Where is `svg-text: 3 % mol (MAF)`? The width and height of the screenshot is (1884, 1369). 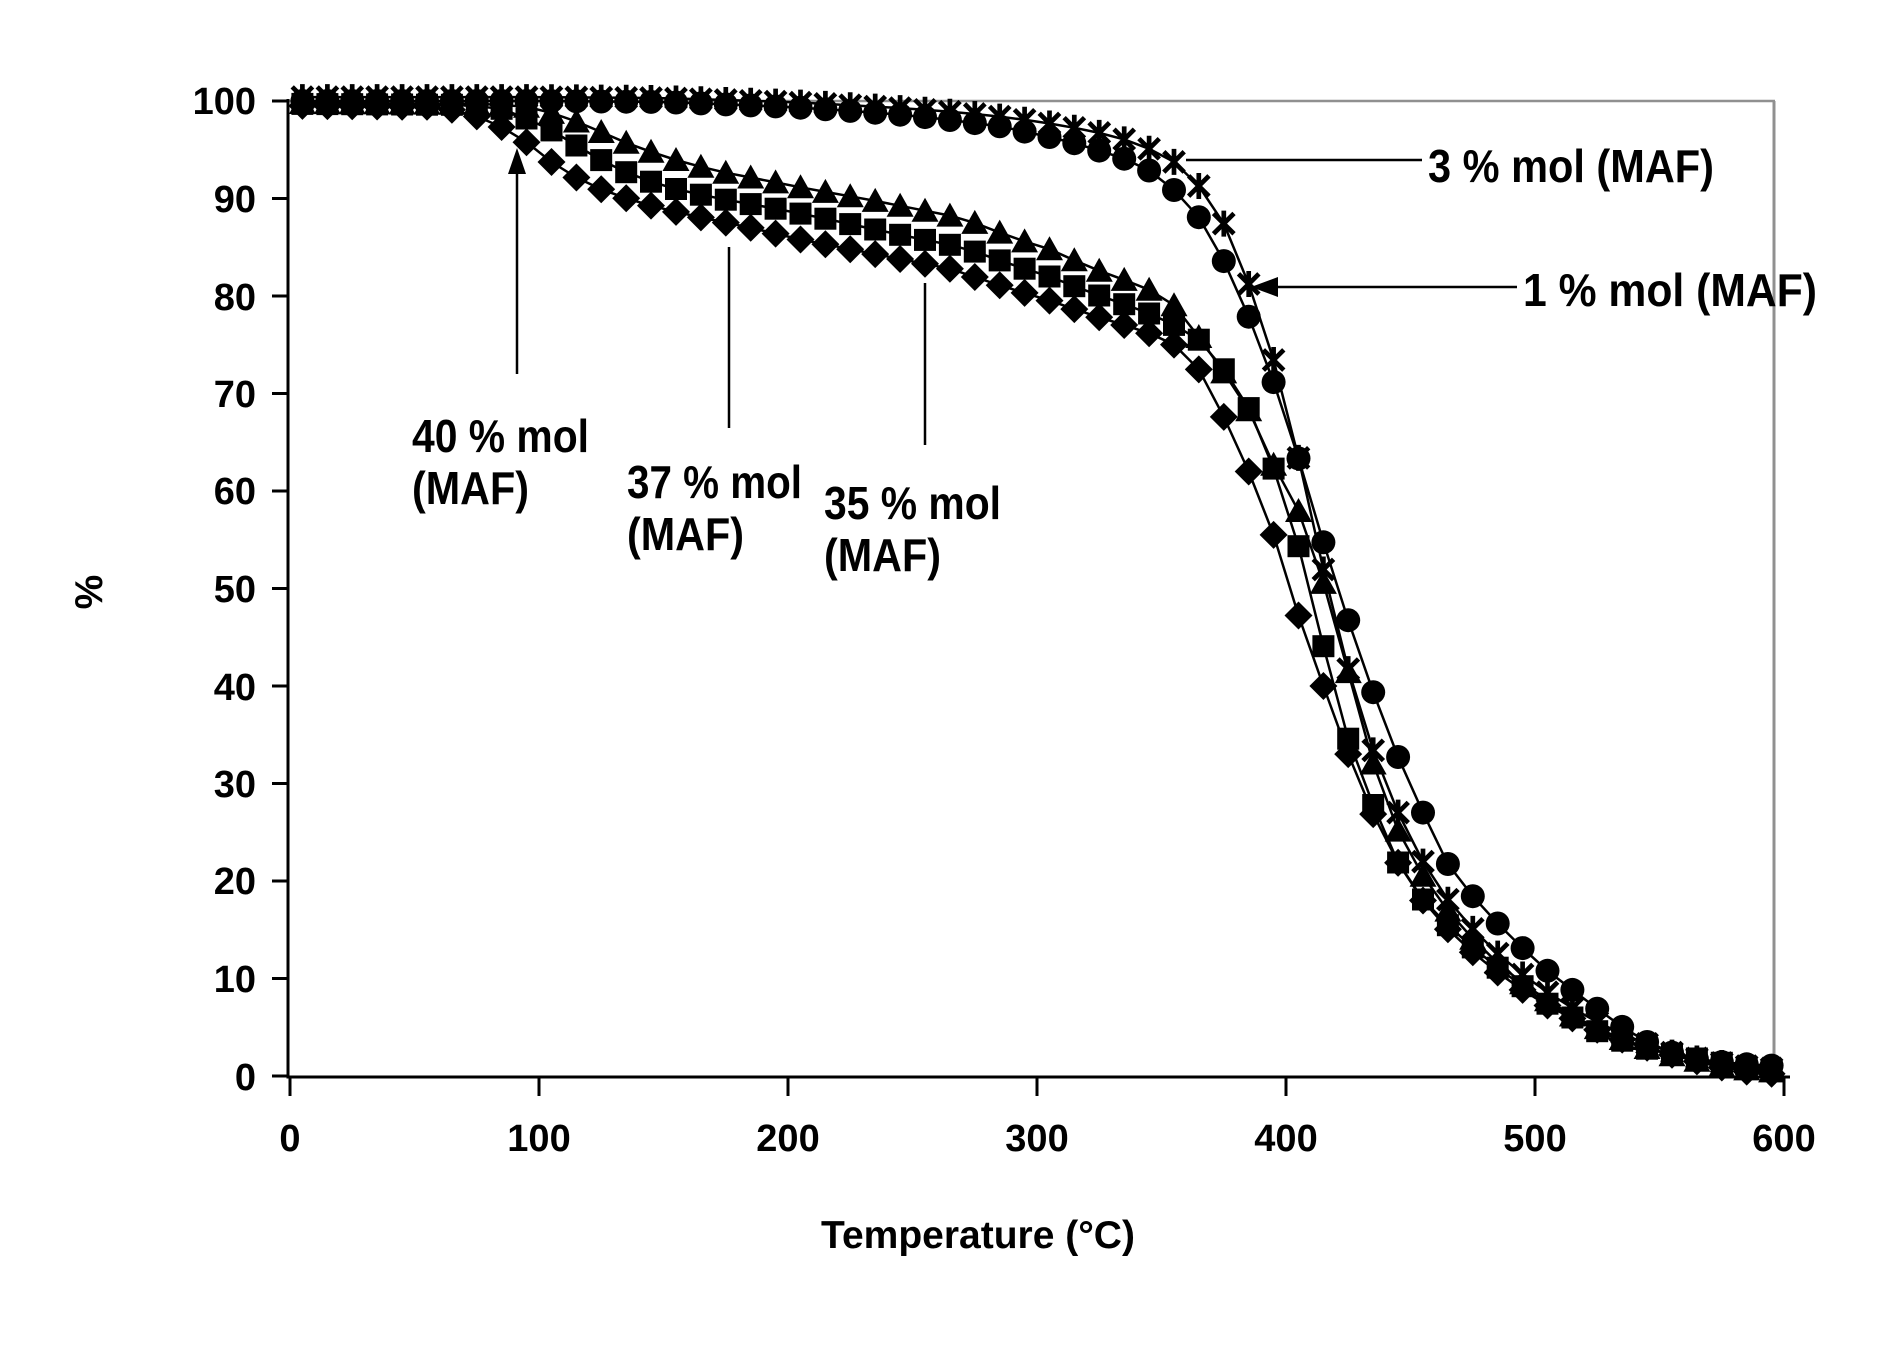
svg-text: 3 % mol (MAF) is located at coordinates (1571, 166).